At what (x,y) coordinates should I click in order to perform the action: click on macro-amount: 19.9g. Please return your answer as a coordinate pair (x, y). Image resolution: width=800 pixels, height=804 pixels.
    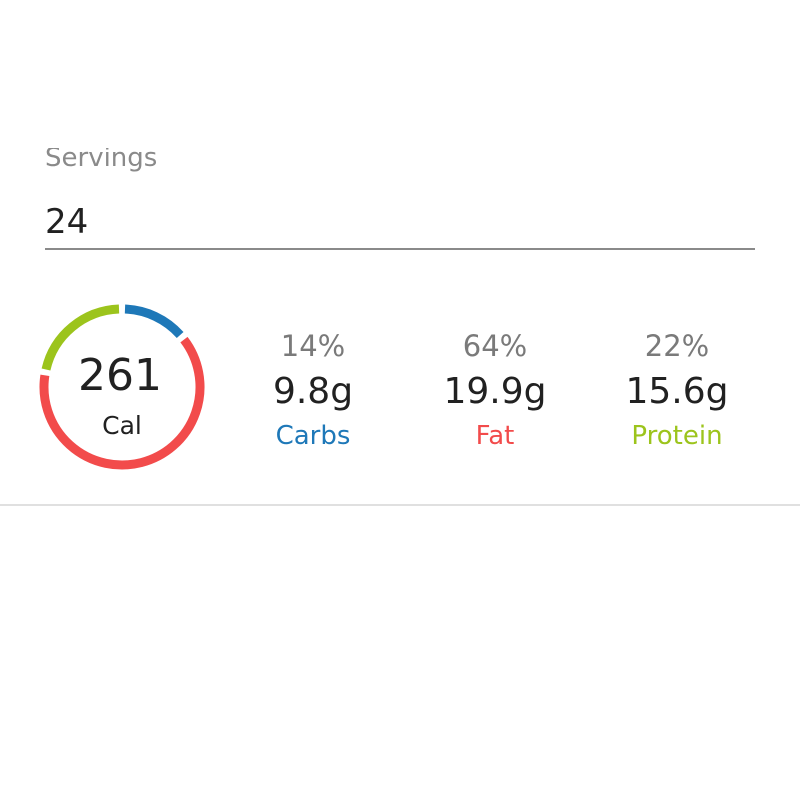
    Looking at the image, I should click on (494, 391).